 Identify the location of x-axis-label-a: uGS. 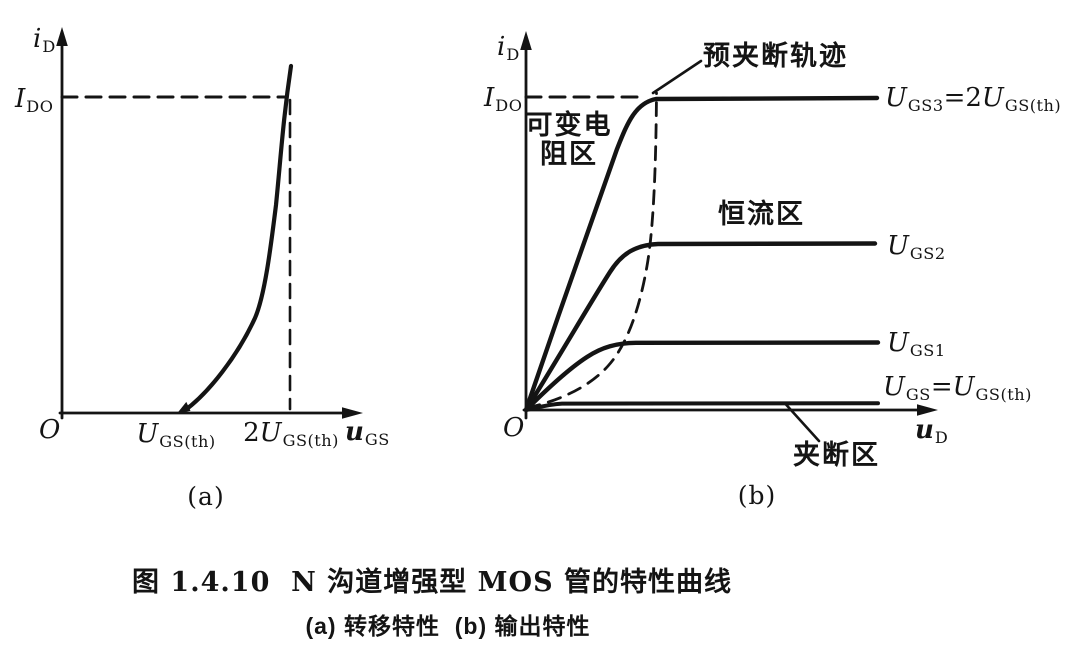
(367, 433).